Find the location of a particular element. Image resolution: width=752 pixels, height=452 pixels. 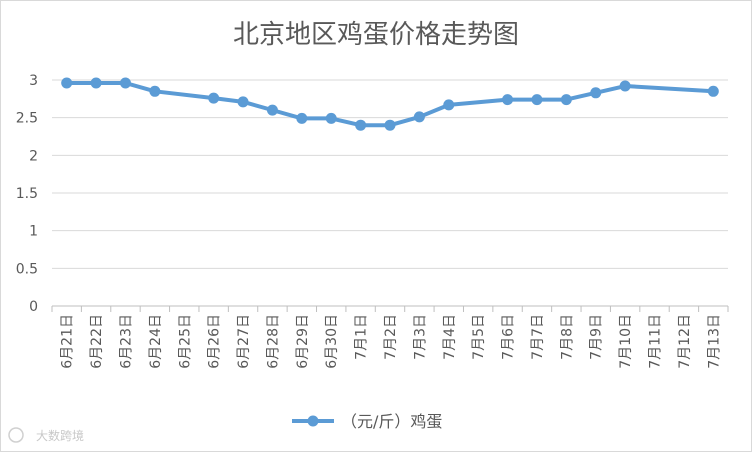

series-group is located at coordinates (390, 104).